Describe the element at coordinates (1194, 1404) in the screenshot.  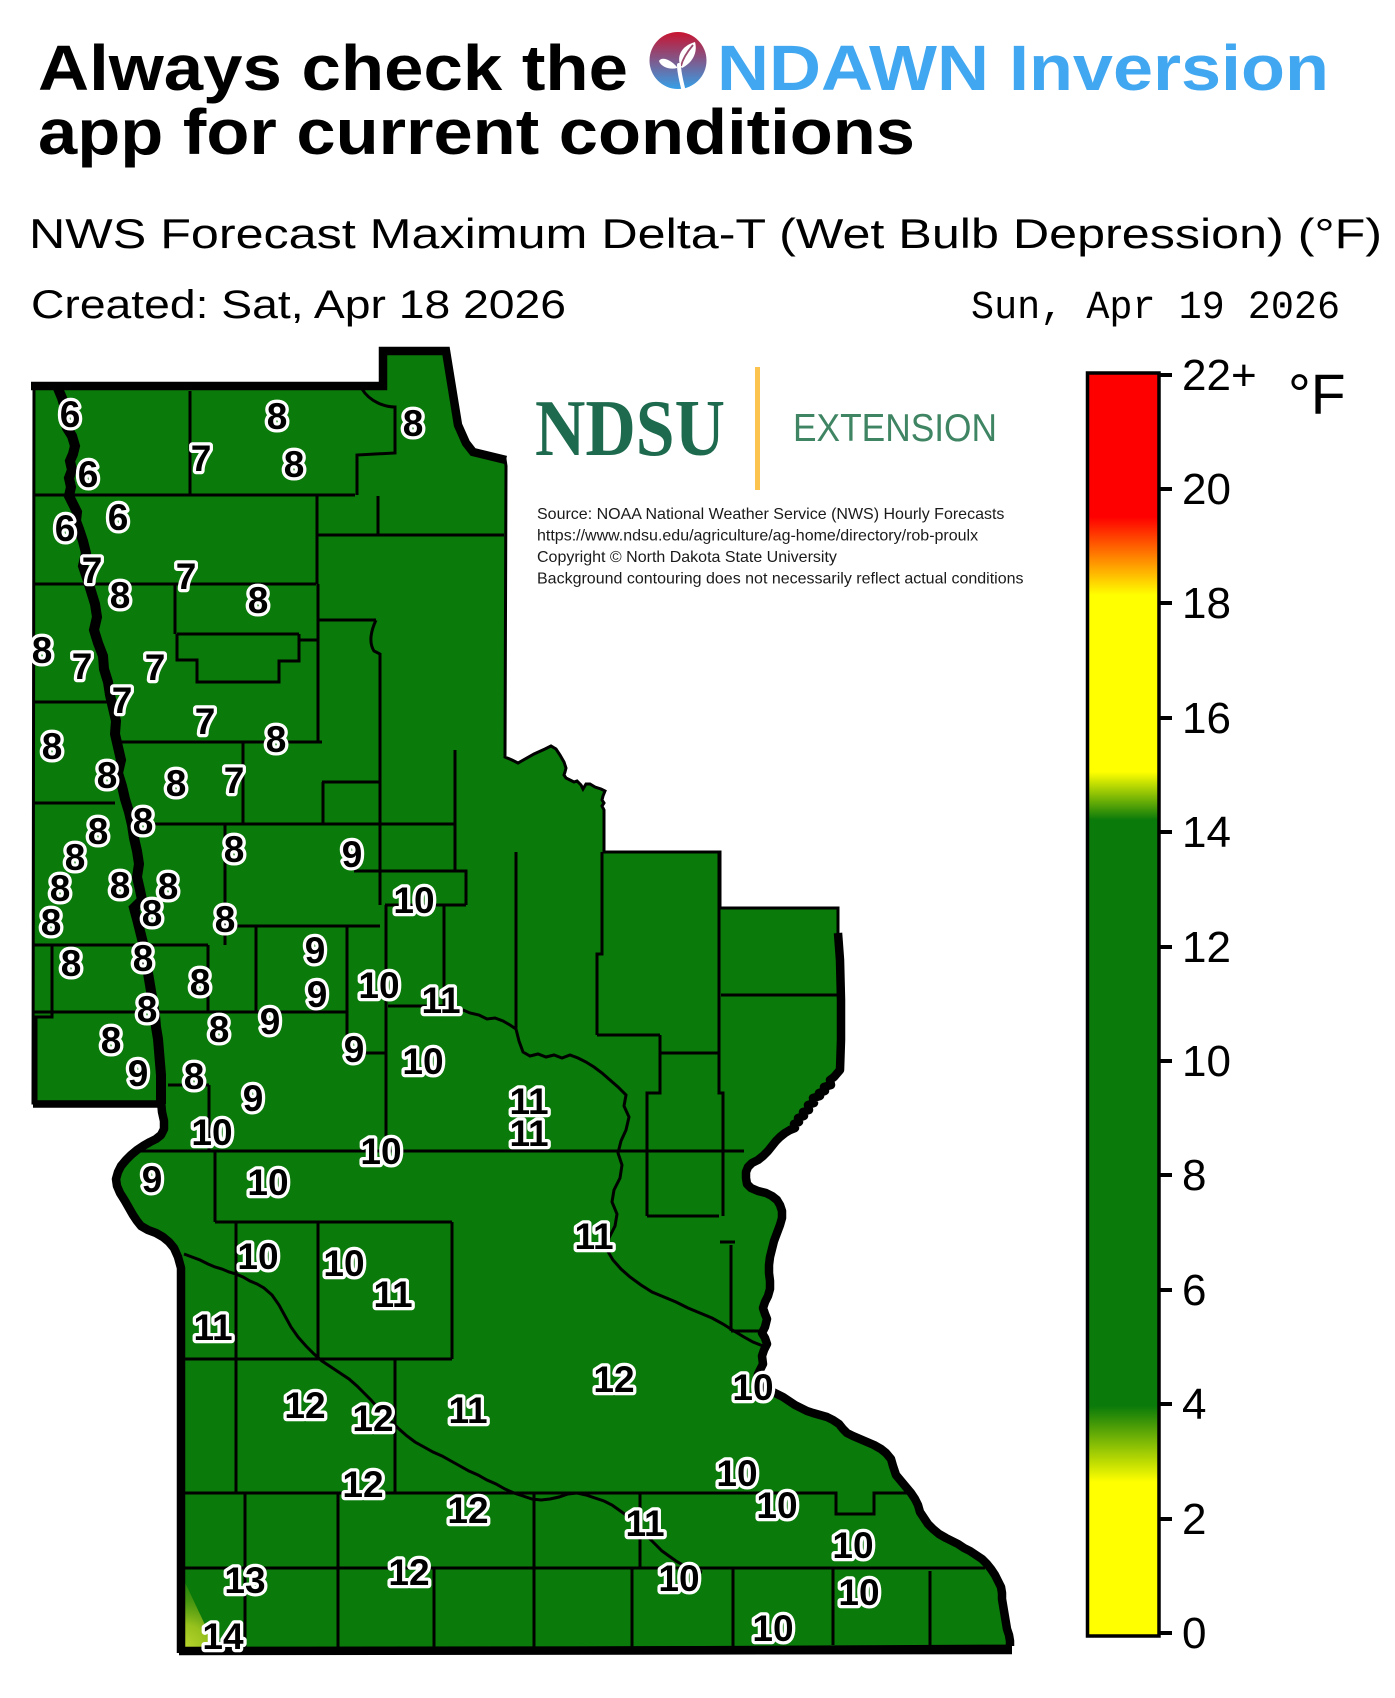
I see `svg-text: 4` at that location.